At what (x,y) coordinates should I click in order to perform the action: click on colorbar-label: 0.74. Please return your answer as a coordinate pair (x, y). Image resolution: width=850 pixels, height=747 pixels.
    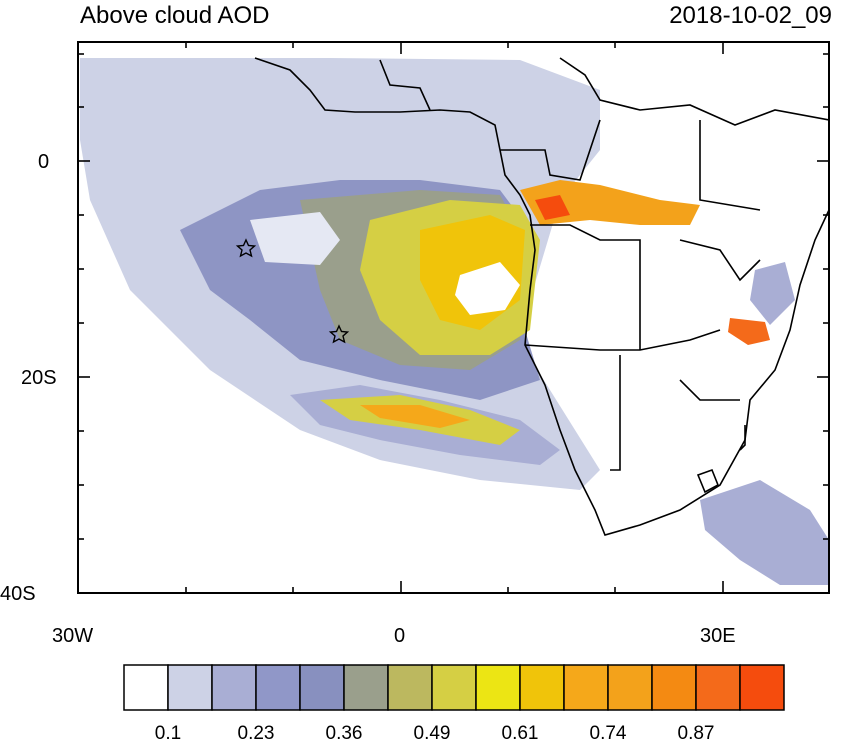
    Looking at the image, I should click on (608, 733).